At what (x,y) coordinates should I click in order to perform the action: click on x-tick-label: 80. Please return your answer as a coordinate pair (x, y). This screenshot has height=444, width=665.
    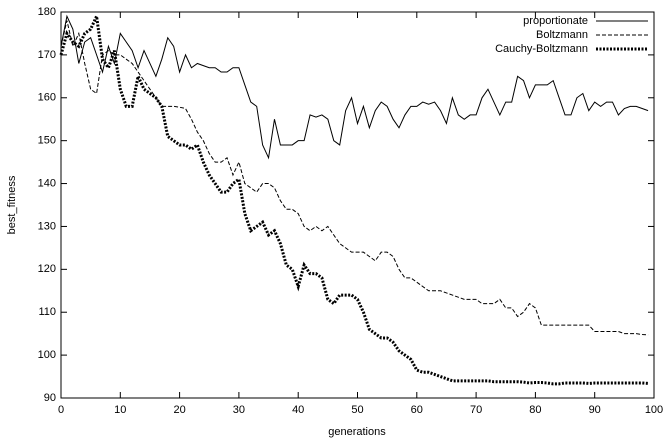
    Looking at the image, I should click on (535, 410).